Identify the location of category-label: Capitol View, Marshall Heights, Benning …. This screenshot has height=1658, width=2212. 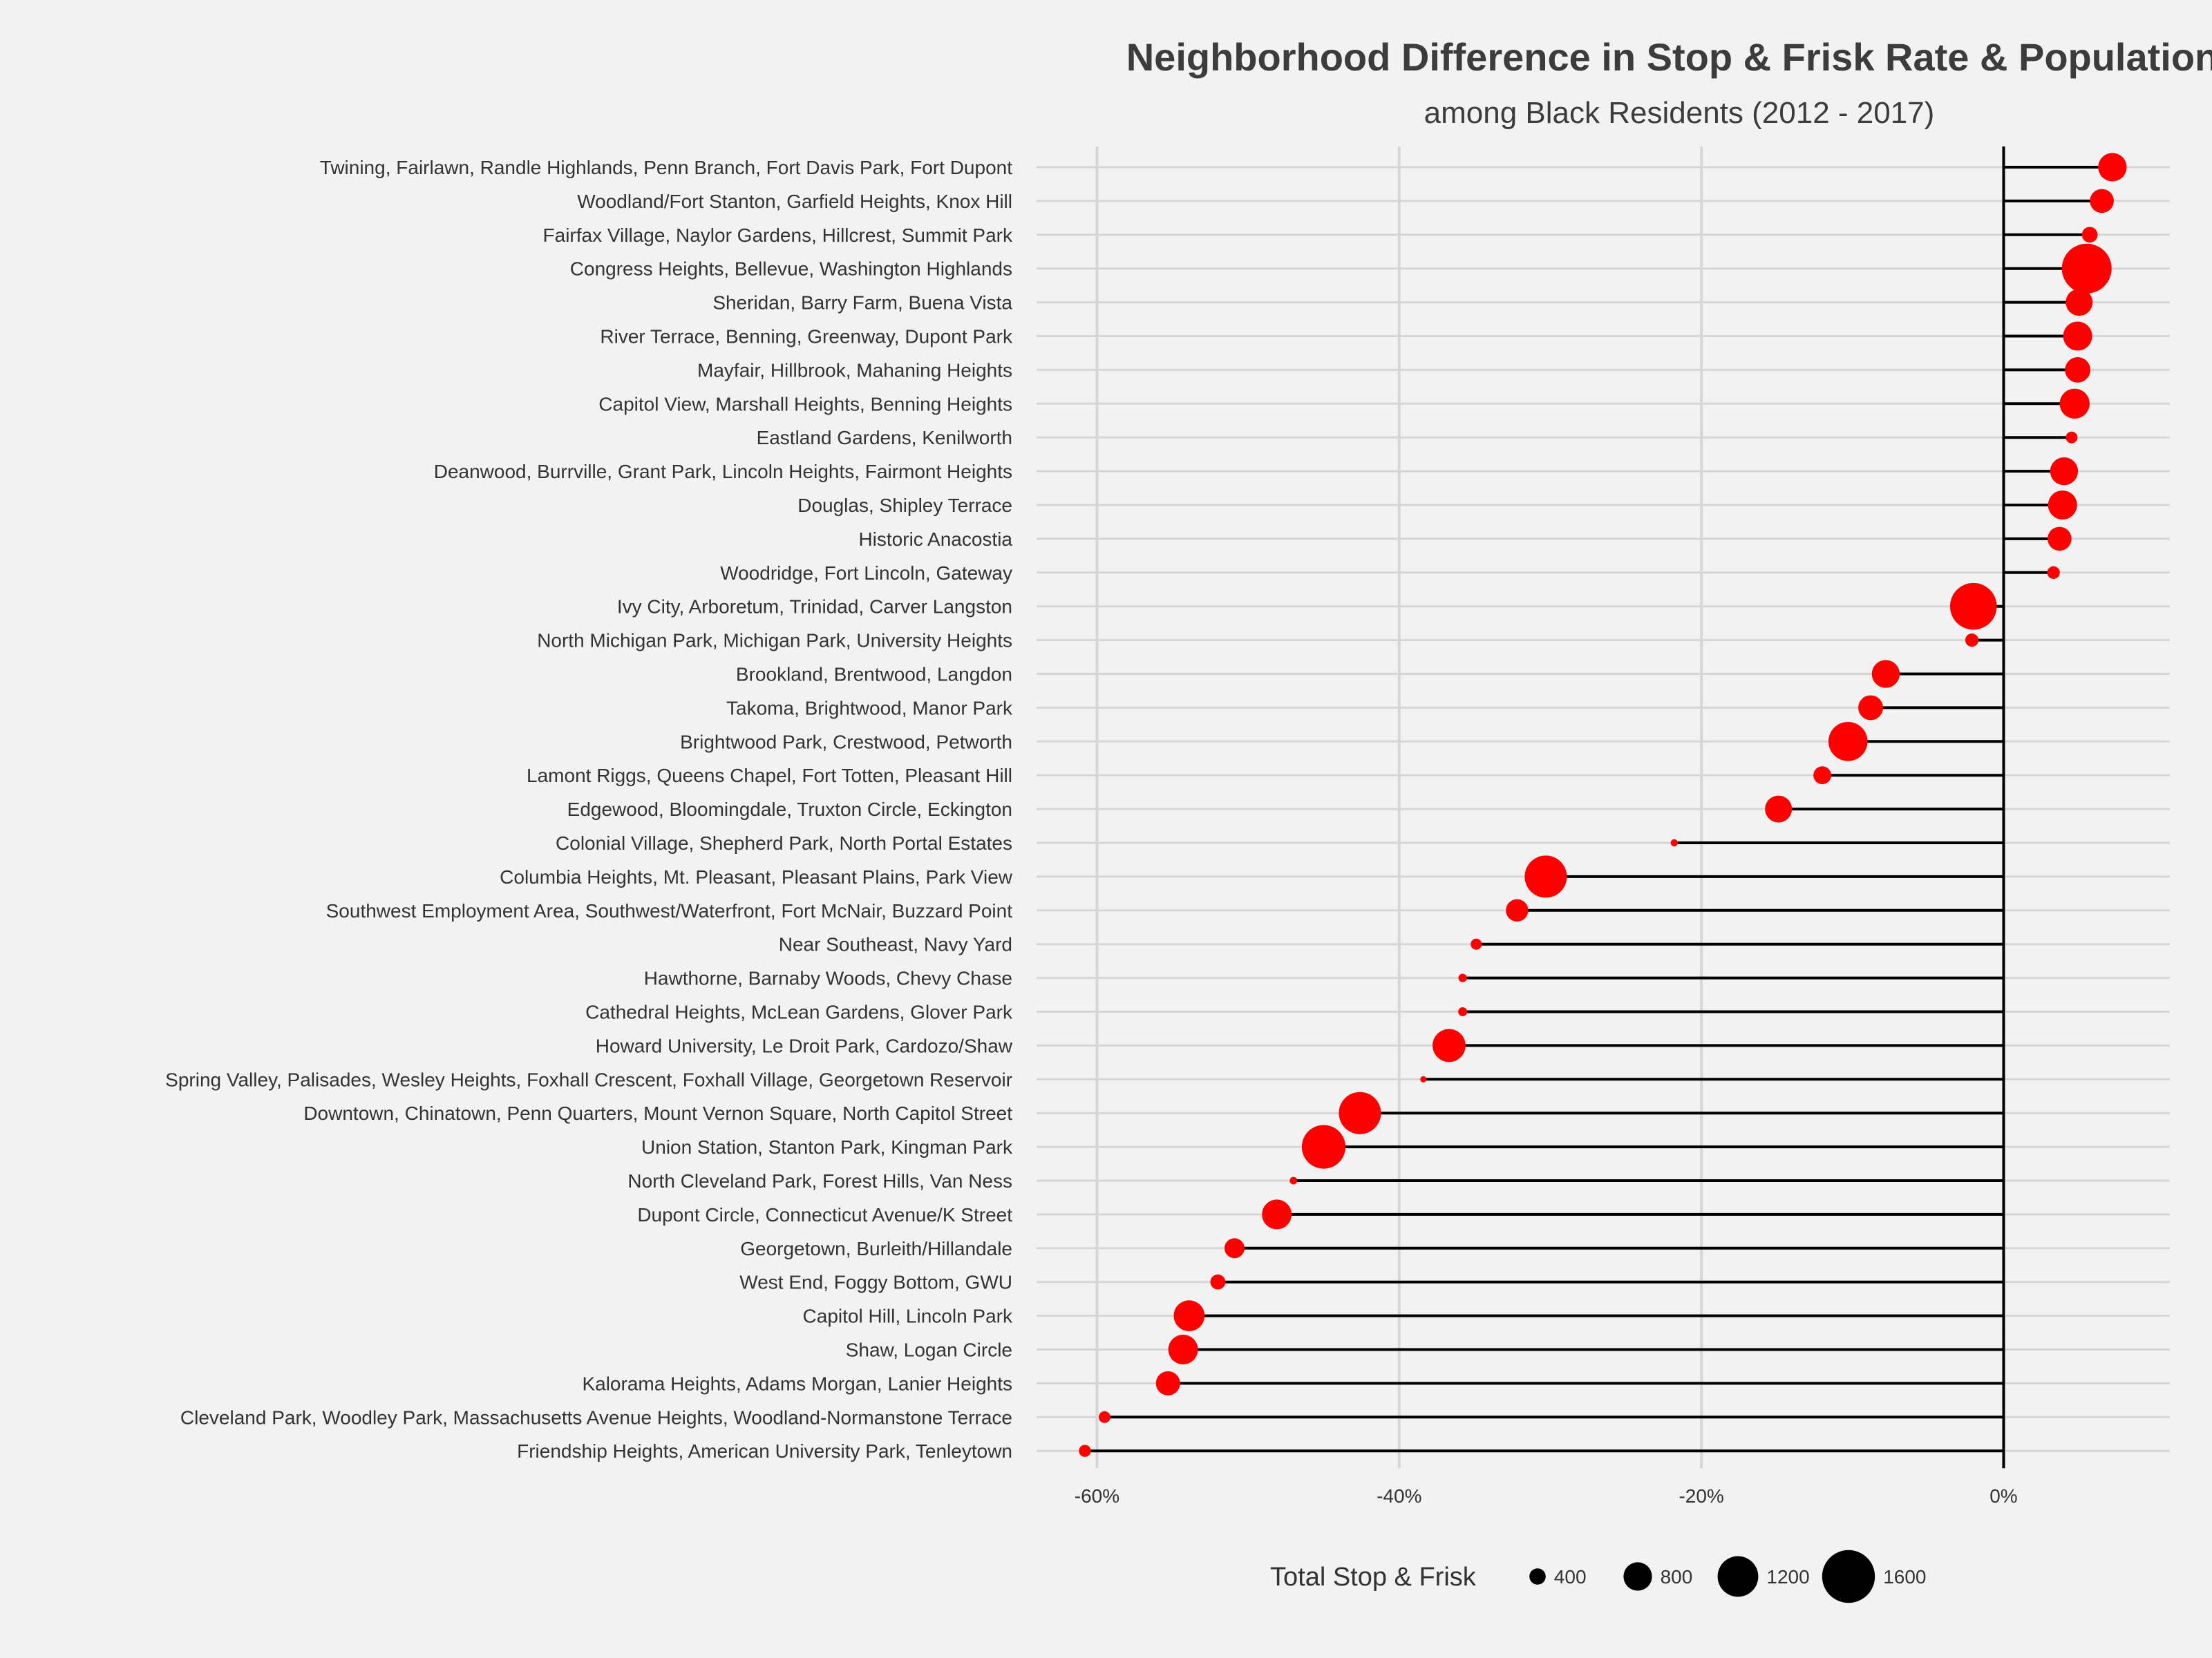
(805, 403).